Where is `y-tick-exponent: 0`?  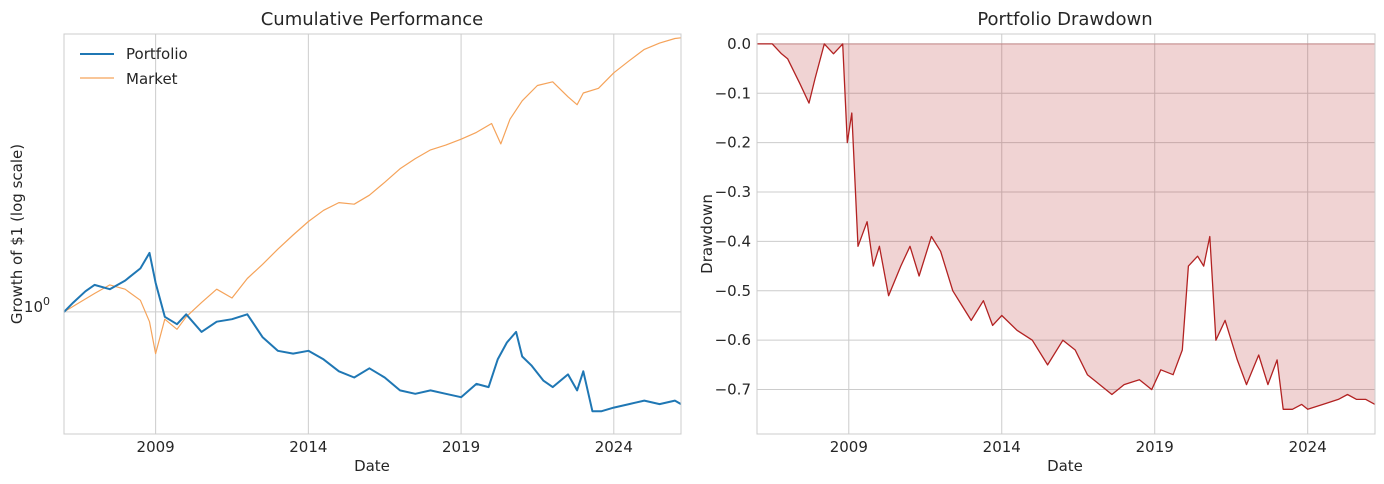 y-tick-exponent: 0 is located at coordinates (46, 301).